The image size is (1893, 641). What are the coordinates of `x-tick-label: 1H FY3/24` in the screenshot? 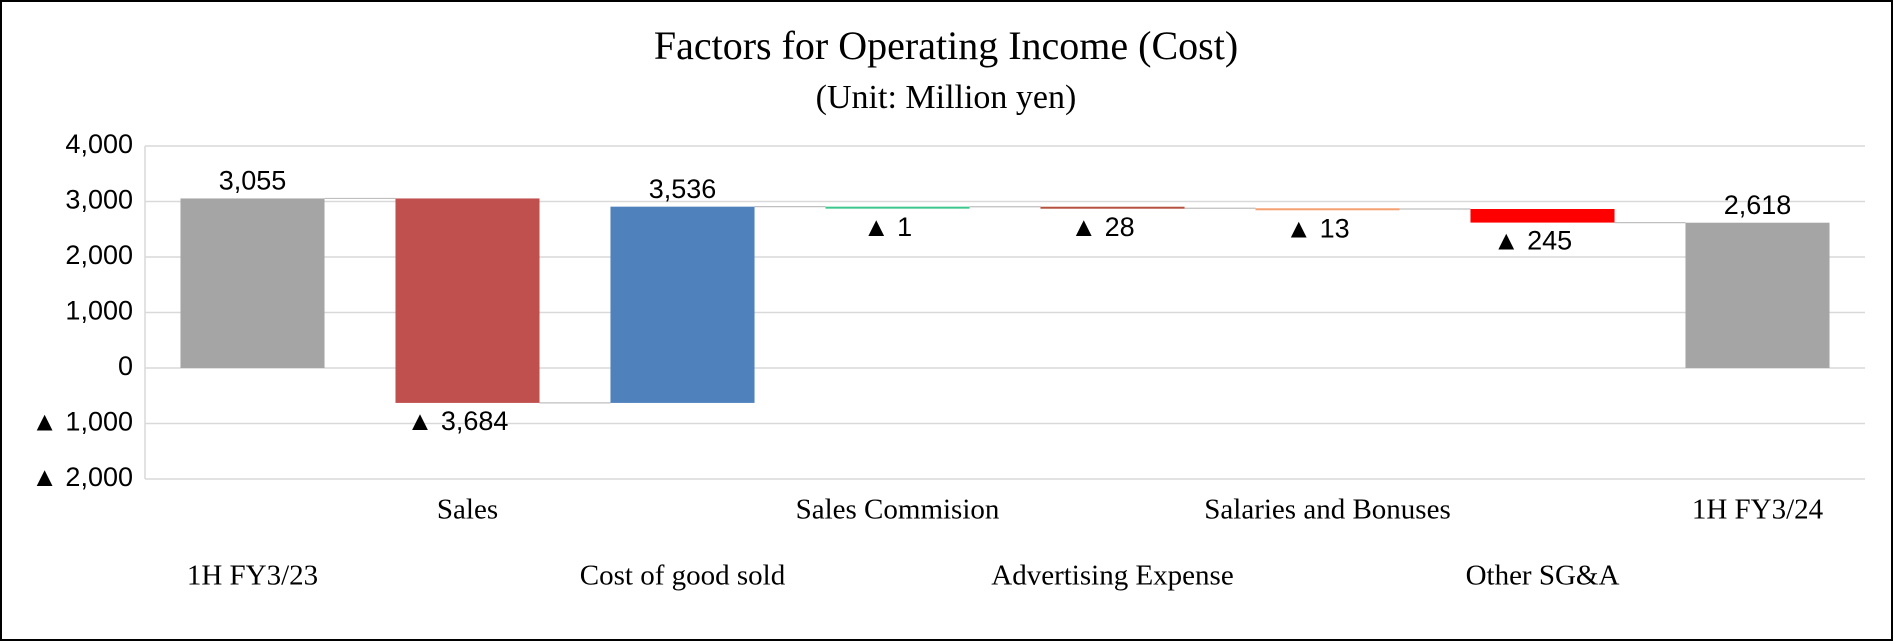 It's located at (1758, 510).